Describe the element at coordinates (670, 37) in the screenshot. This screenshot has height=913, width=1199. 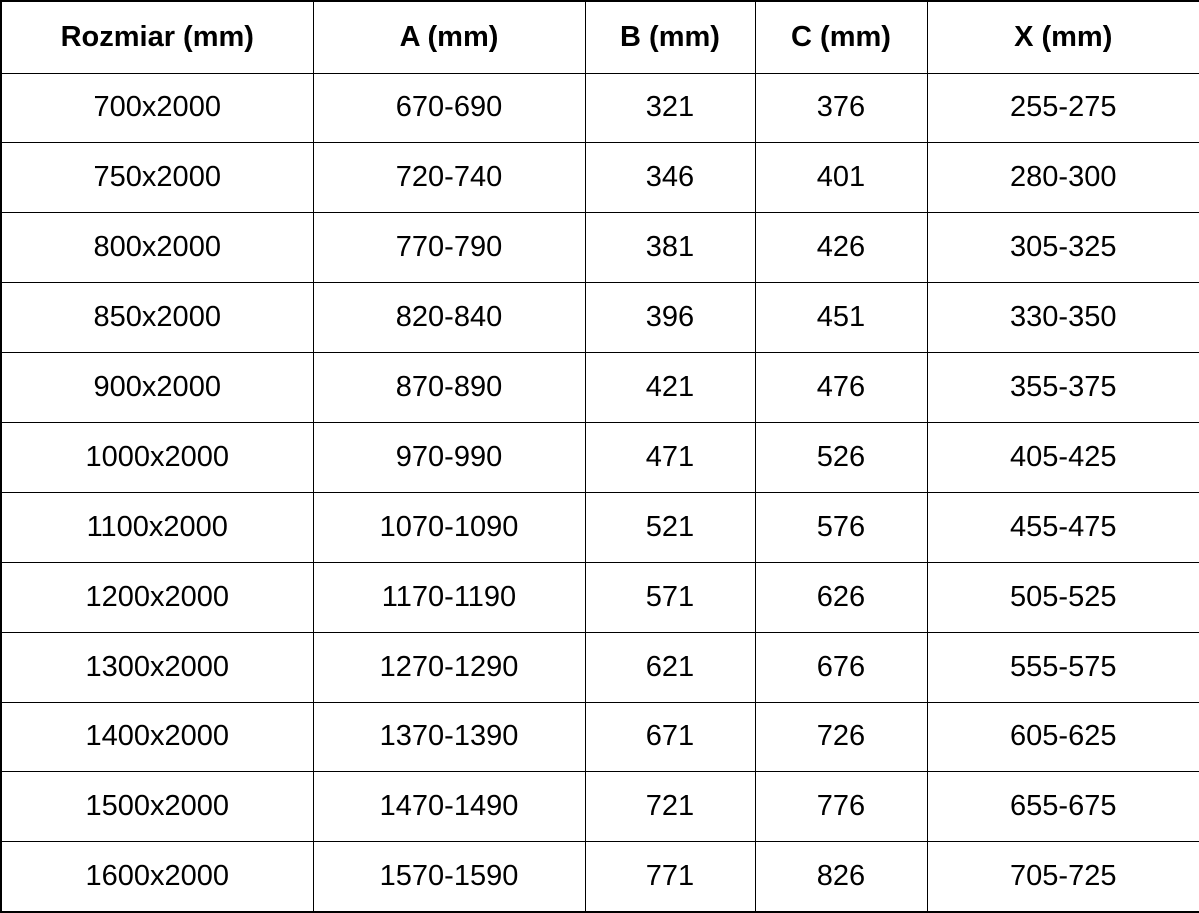
I see `column-header-b: B (mm)` at that location.